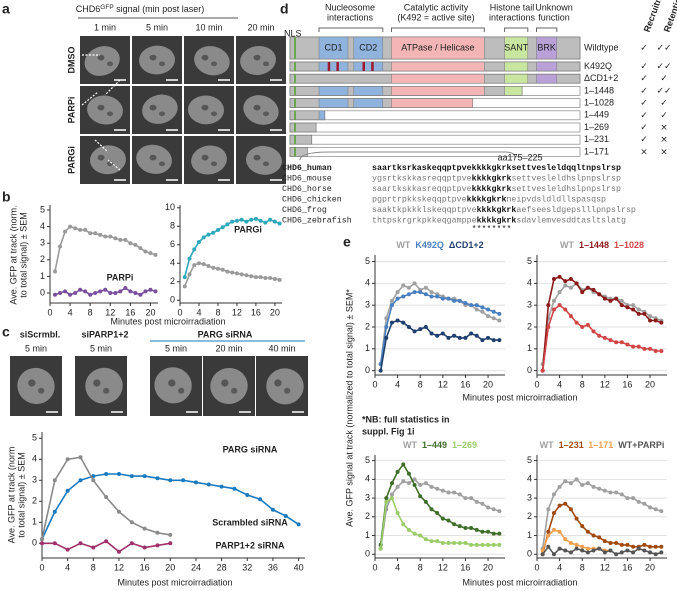 The image size is (677, 591). I want to click on species-name: CHD6_frog, so click(304, 210).